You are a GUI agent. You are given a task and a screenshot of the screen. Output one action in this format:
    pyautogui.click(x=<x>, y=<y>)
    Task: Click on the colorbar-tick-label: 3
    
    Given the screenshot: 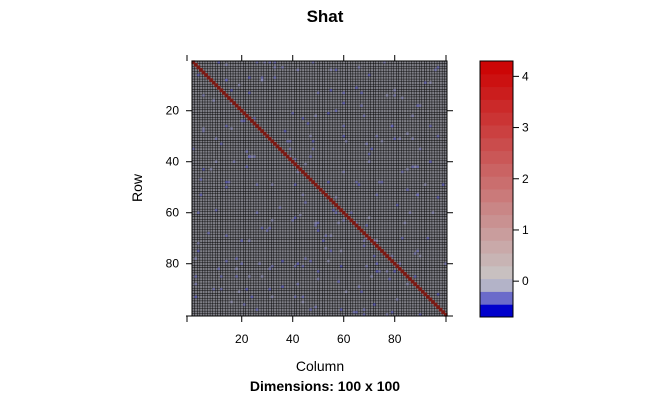 What is the action you would take?
    pyautogui.click(x=525, y=128)
    